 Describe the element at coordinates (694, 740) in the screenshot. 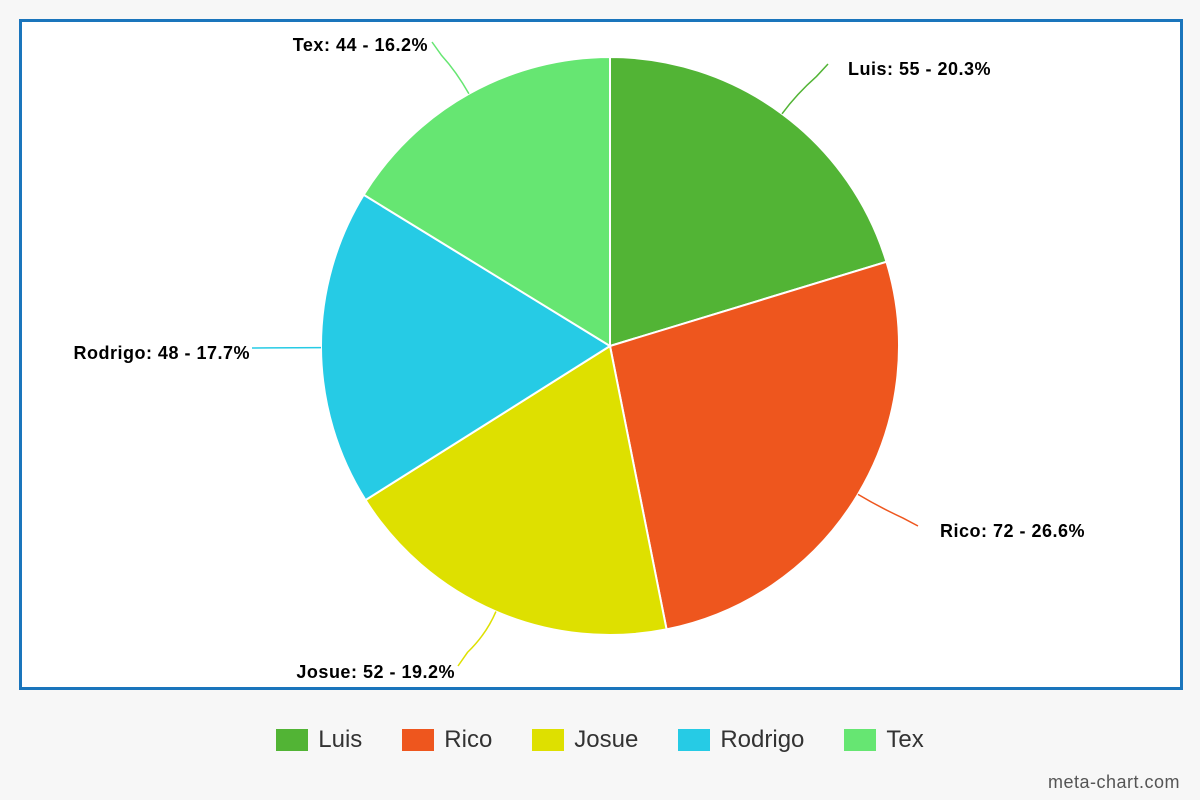

I see `legend-swatch-rodrigo` at that location.